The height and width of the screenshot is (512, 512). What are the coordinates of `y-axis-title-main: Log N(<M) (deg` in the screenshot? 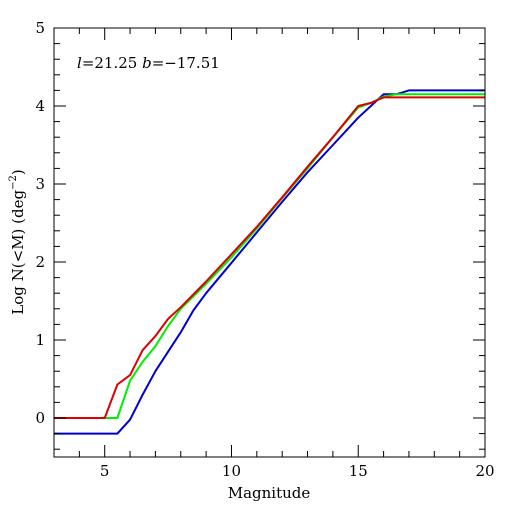 It's located at (18, 252).